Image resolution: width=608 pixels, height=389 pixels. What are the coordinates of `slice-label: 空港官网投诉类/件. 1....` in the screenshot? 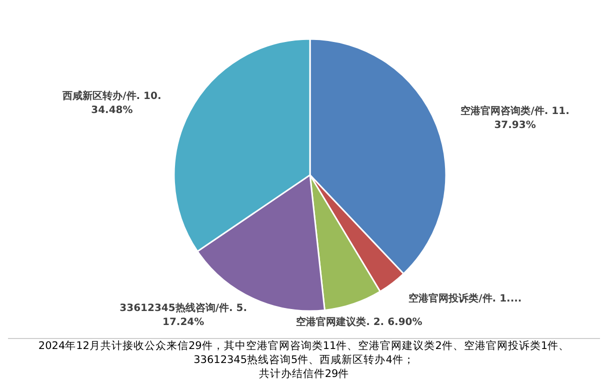 It's located at (465, 298).